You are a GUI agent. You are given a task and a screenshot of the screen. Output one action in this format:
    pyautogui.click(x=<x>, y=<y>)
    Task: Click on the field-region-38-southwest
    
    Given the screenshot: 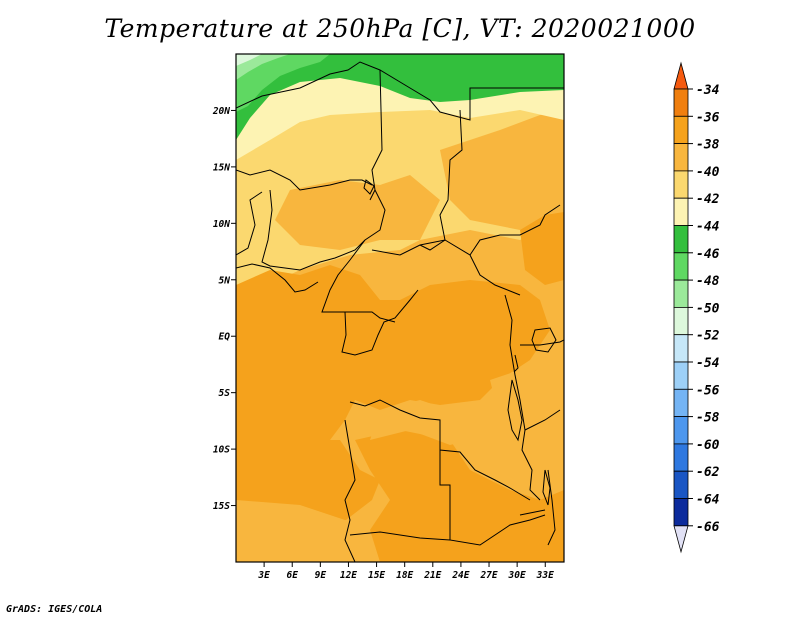 What is the action you would take?
    pyautogui.click(x=308, y=480)
    